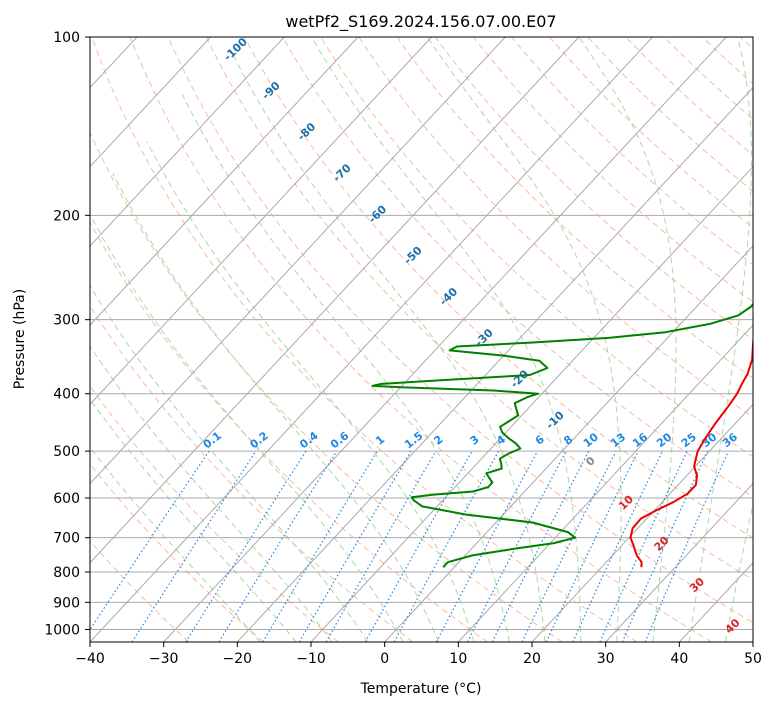 The image size is (775, 708). I want to click on x-tick-label: −20, so click(238, 659).